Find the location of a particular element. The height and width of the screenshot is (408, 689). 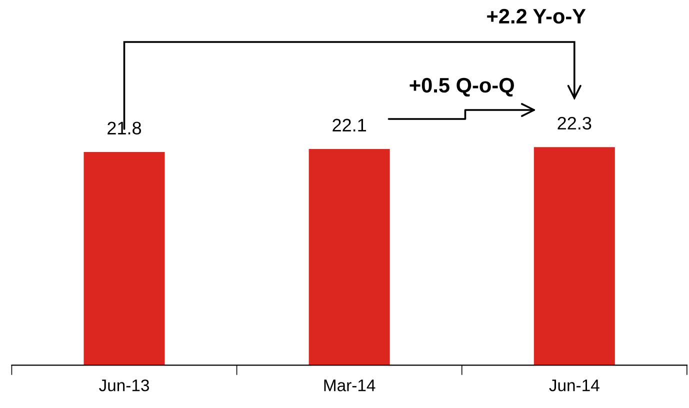

x-tick-label: Mar-14 is located at coordinates (350, 386).